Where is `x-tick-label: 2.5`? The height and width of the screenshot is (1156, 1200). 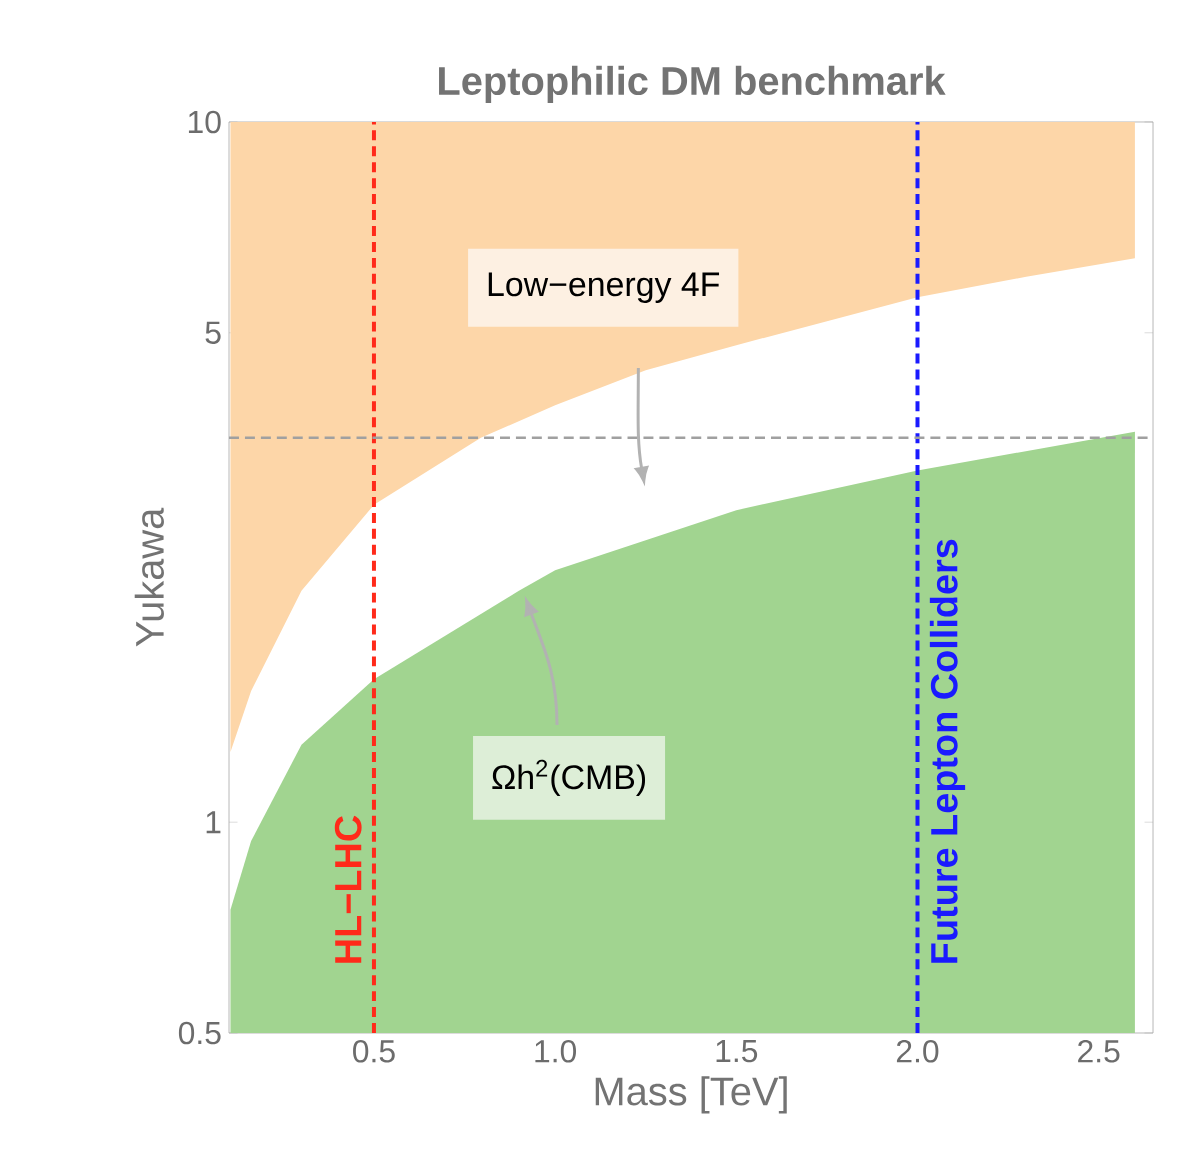 x-tick-label: 2.5 is located at coordinates (1099, 1051).